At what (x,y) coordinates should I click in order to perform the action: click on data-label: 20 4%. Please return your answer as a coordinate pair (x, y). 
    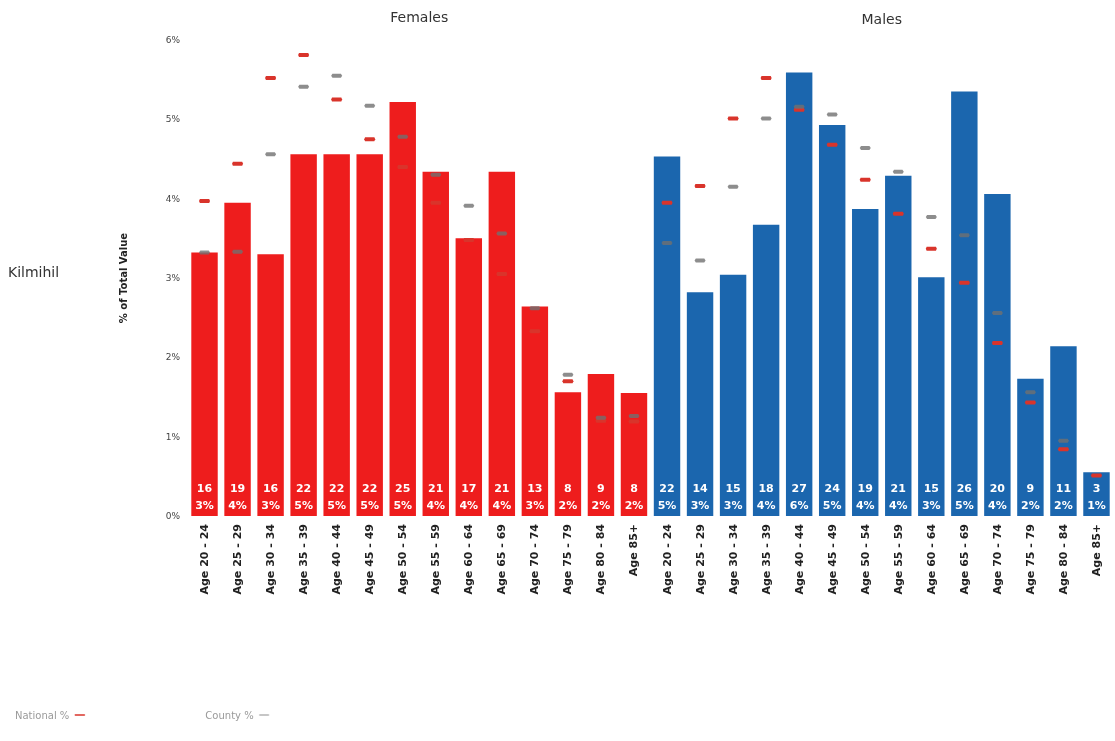
    Looking at the image, I should click on (997, 497).